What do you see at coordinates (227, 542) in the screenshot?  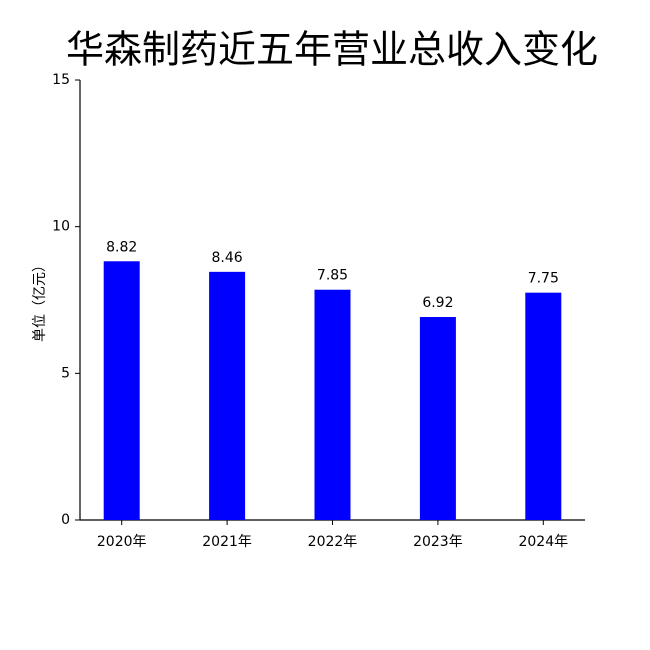 I see `x-tick-label: 2021年` at bounding box center [227, 542].